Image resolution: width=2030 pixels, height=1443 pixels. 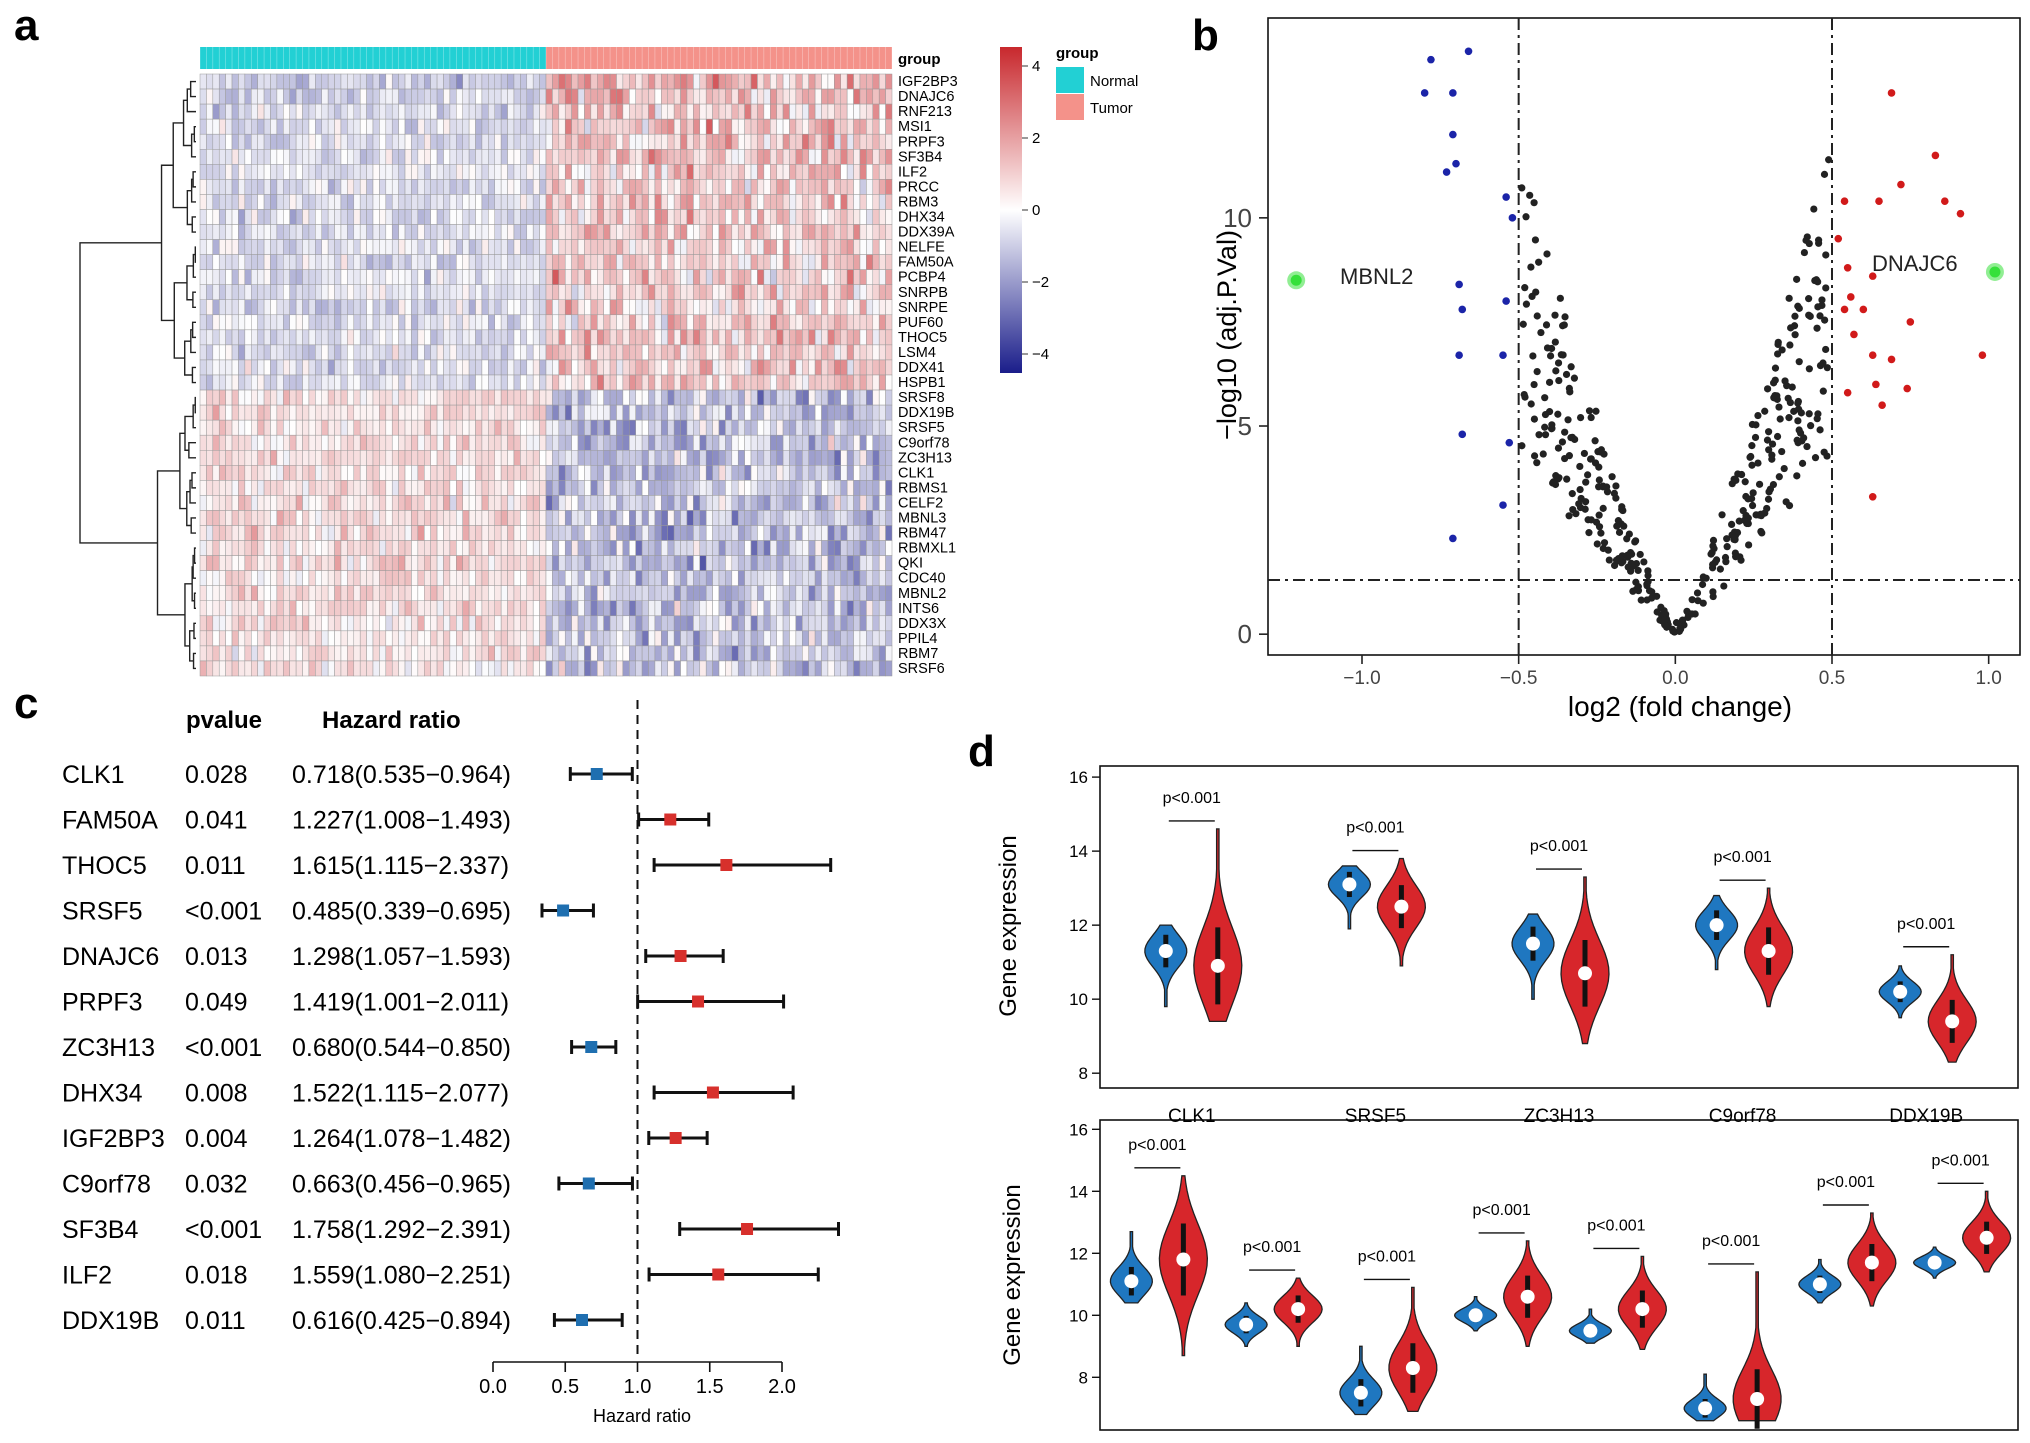 What do you see at coordinates (927, 549) in the screenshot?
I see `heatmap-row-label: RBMXL1` at bounding box center [927, 549].